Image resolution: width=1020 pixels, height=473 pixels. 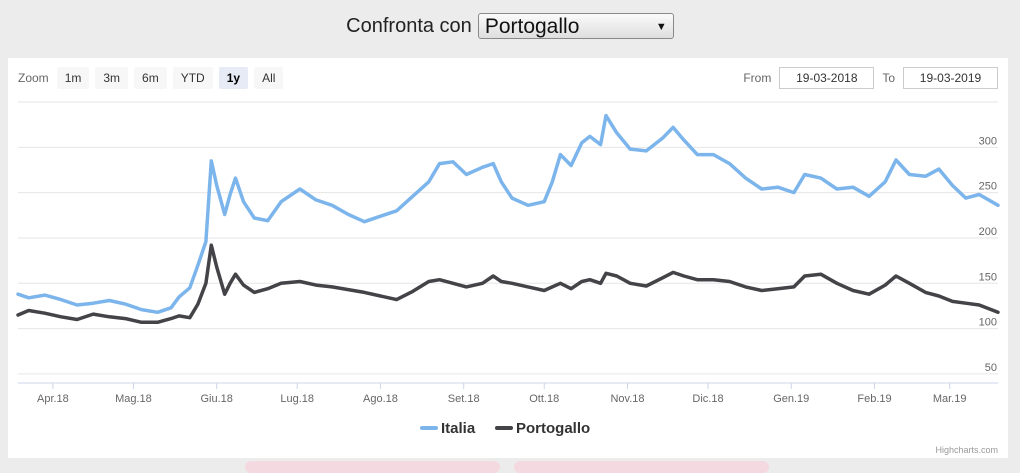 What do you see at coordinates (950, 399) in the screenshot?
I see `x-tick-label: Mar.19` at bounding box center [950, 399].